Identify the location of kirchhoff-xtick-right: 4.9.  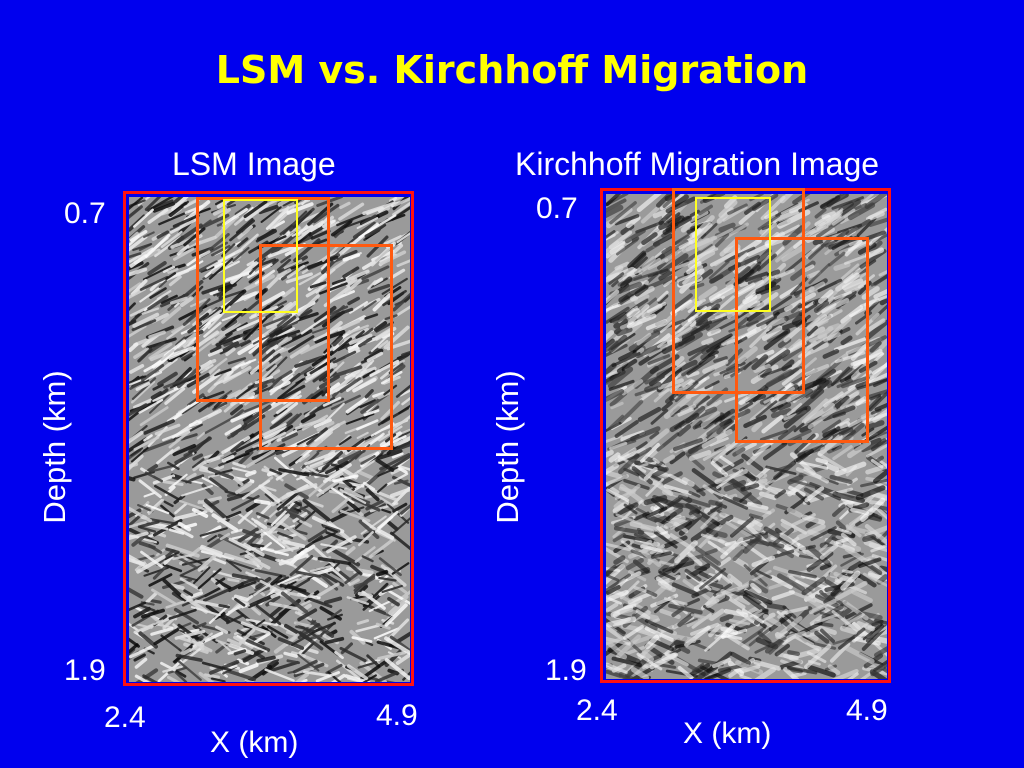
(867, 710).